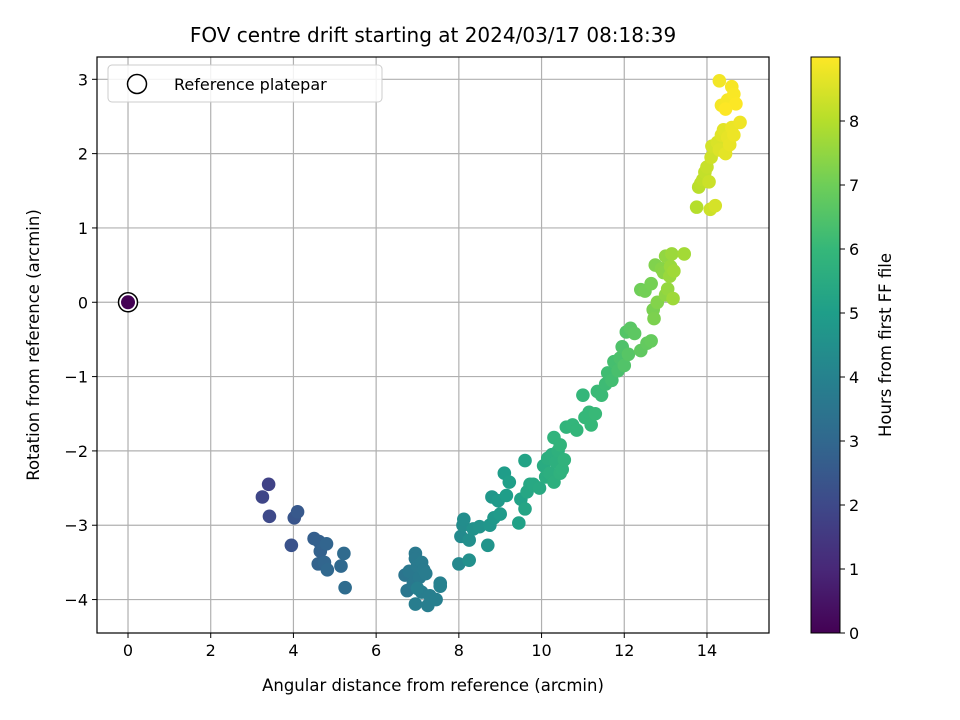 Image resolution: width=960 pixels, height=720 pixels. I want to click on x-tick-label: 12, so click(624, 650).